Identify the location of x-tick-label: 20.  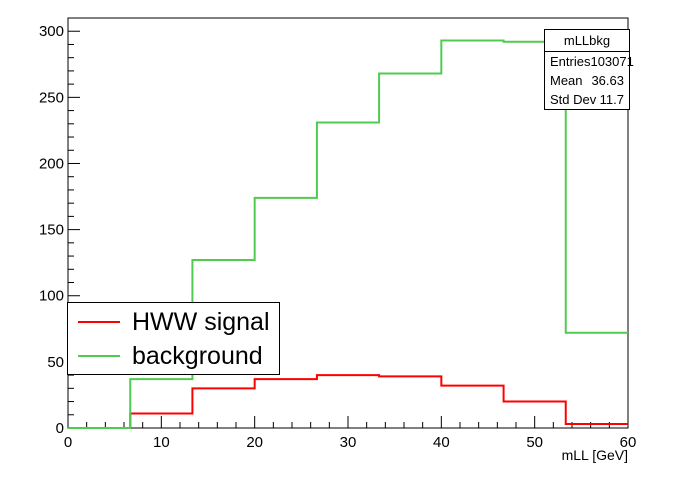
(254, 442).